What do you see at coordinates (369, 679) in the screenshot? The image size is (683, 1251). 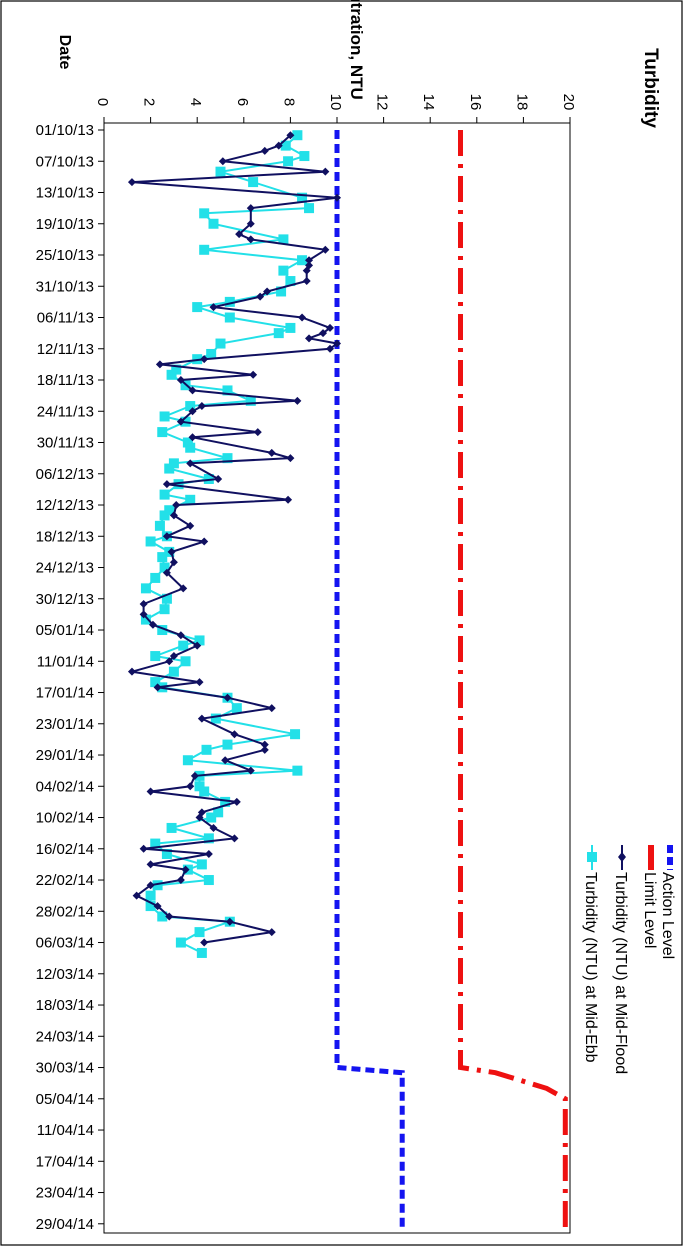 I see `series-line-action-level` at bounding box center [369, 679].